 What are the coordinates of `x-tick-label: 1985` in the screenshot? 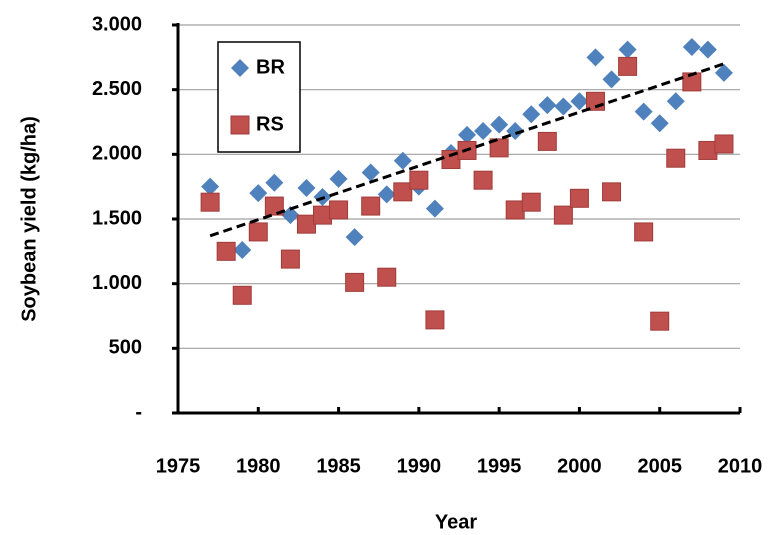 It's located at (338, 466).